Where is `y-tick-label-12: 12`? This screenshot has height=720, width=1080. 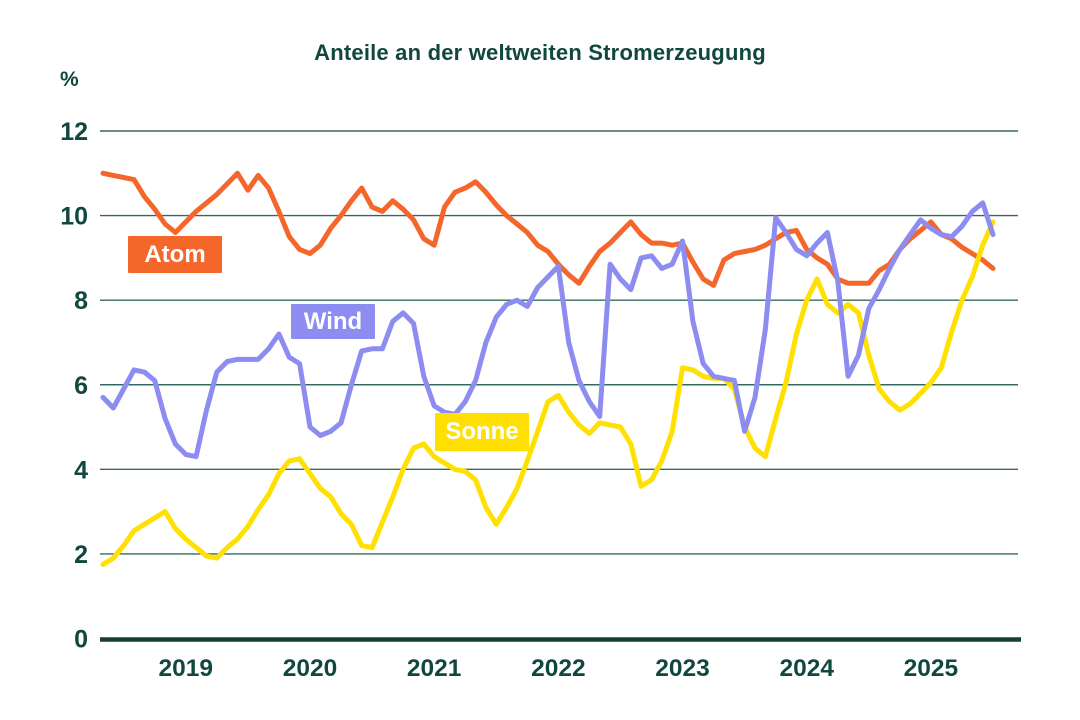
y-tick-label-12: 12 is located at coordinates (74, 132).